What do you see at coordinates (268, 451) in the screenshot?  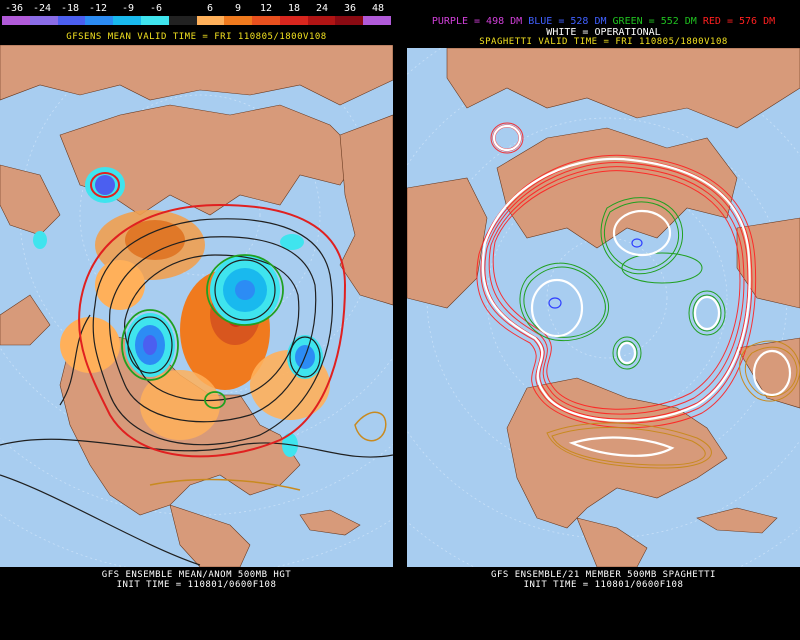 I see `tan-contour` at bounding box center [268, 451].